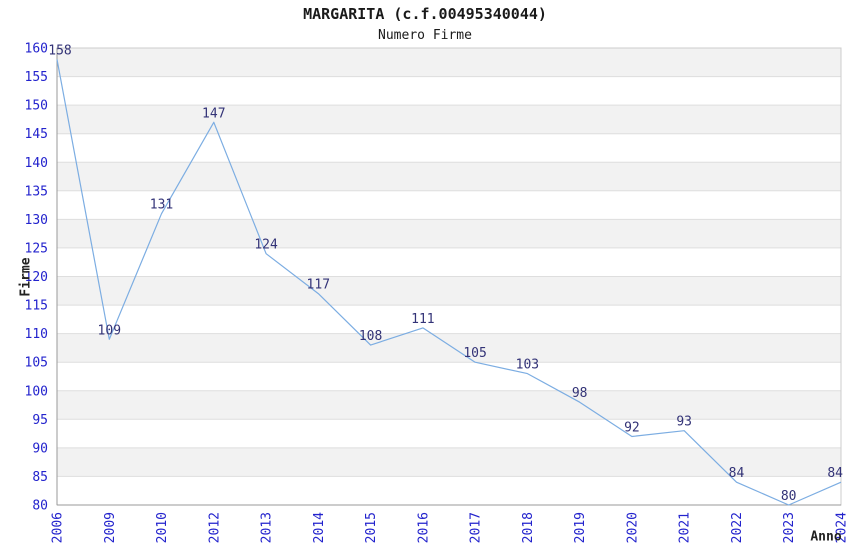 This screenshot has height=550, width=850. What do you see at coordinates (36, 391) in the screenshot?
I see `y-tick-label: 100` at bounding box center [36, 391].